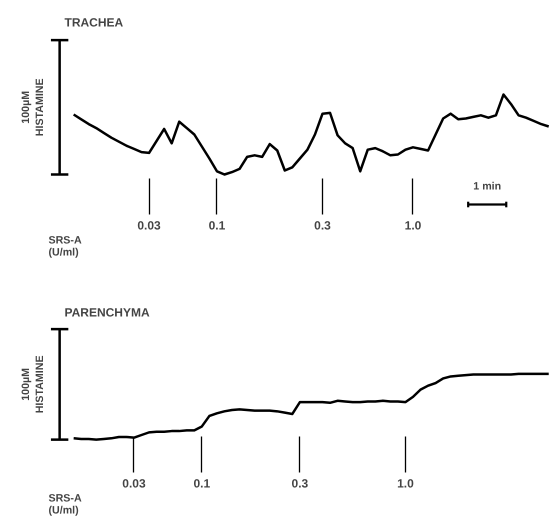  What do you see at coordinates (487, 186) in the screenshot?
I see `text: 1 min` at bounding box center [487, 186].